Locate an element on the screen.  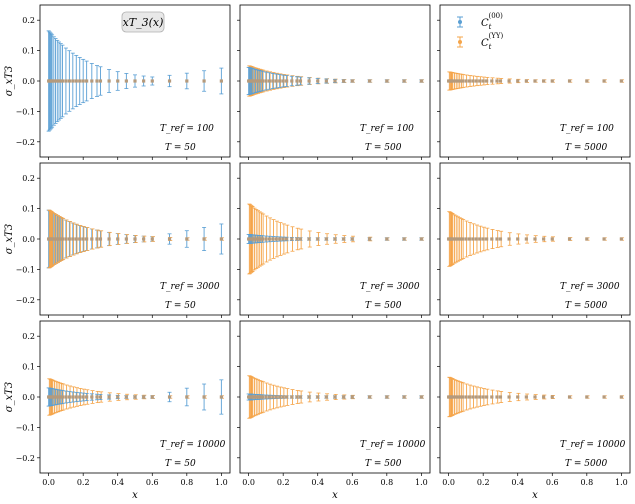
x-tick-label: 0.0 is located at coordinates (448, 482).